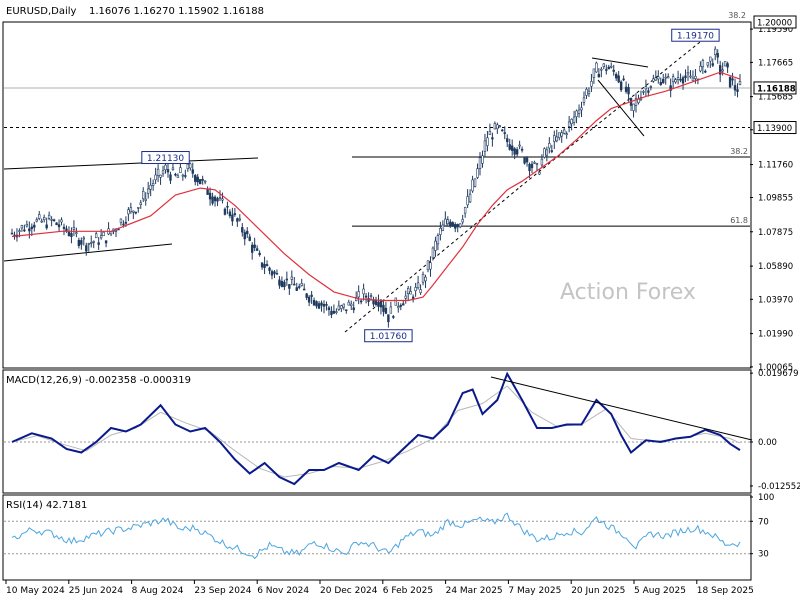 This screenshot has height=600, width=800. Describe the element at coordinates (774, 24) in the screenshot. I see `axis-level-label-1.20000: 1.20000` at that location.